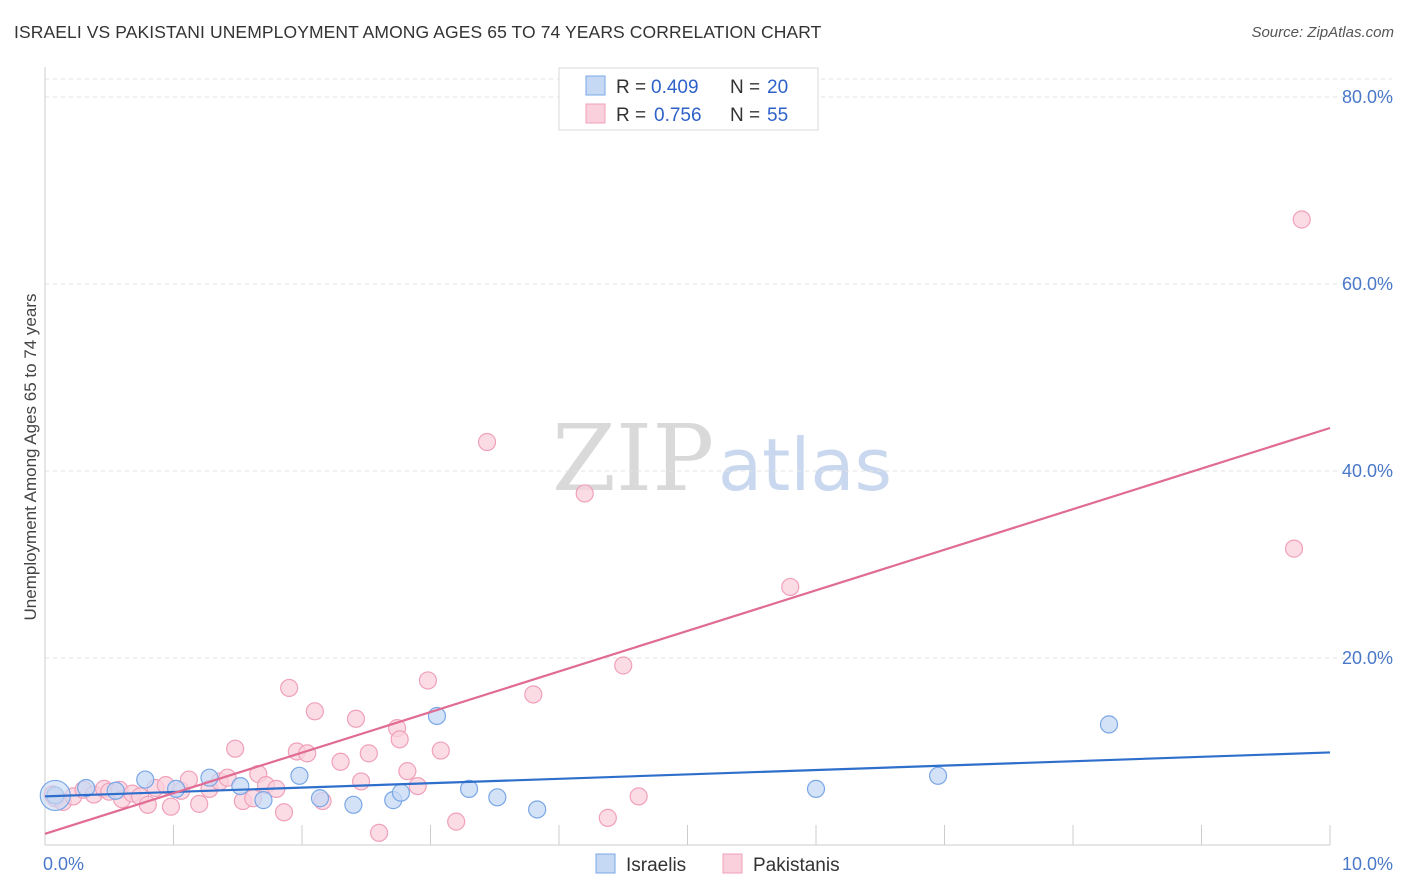  What do you see at coordinates (777, 87) in the screenshot?
I see `legend-n-value-israelis: 20` at bounding box center [777, 87].